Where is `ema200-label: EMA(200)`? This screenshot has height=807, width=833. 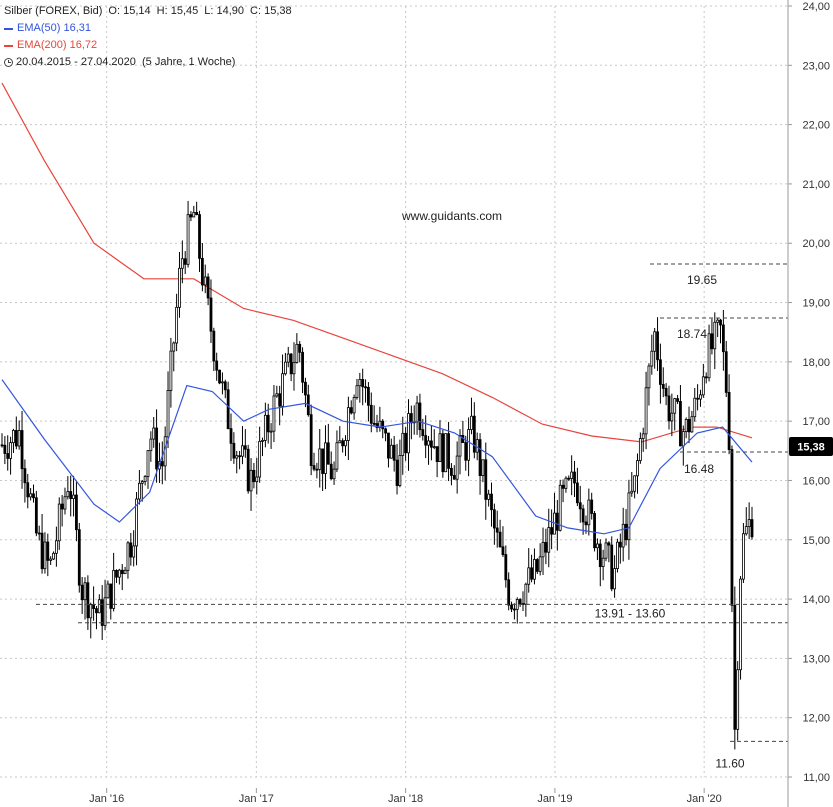 ema200-label: EMA(200) is located at coordinates (42, 45).